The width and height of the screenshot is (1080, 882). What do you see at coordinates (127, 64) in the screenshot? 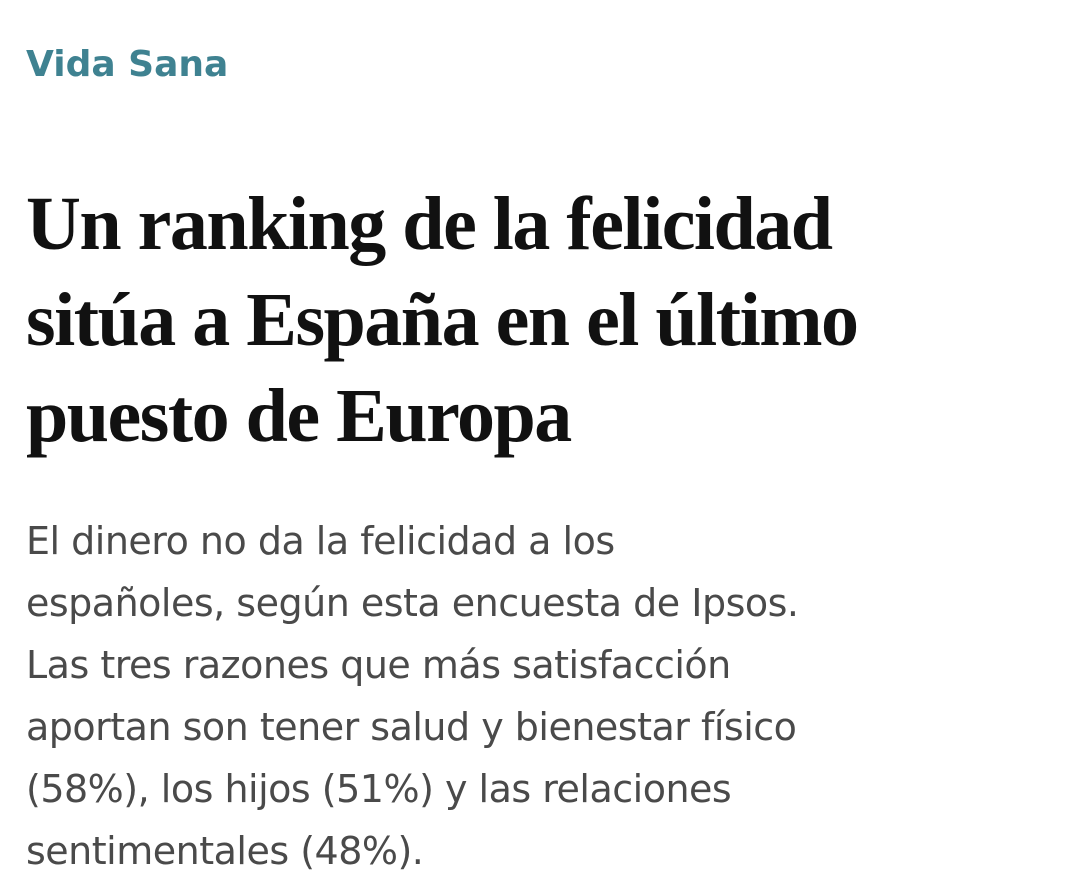
I see `section-link: Vida Sana` at bounding box center [127, 64].